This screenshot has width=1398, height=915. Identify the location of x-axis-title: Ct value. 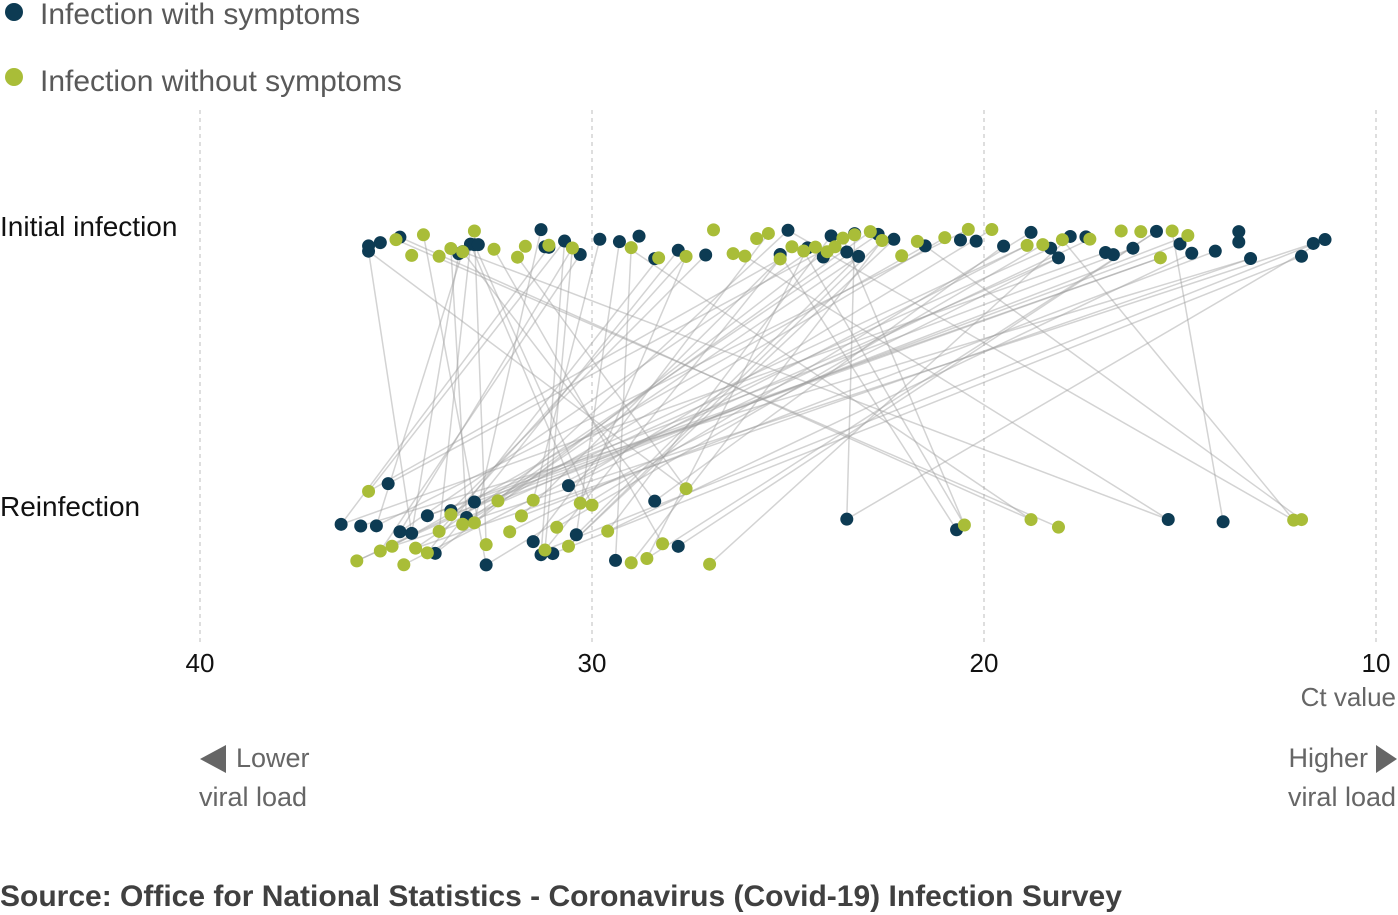
(1348, 697).